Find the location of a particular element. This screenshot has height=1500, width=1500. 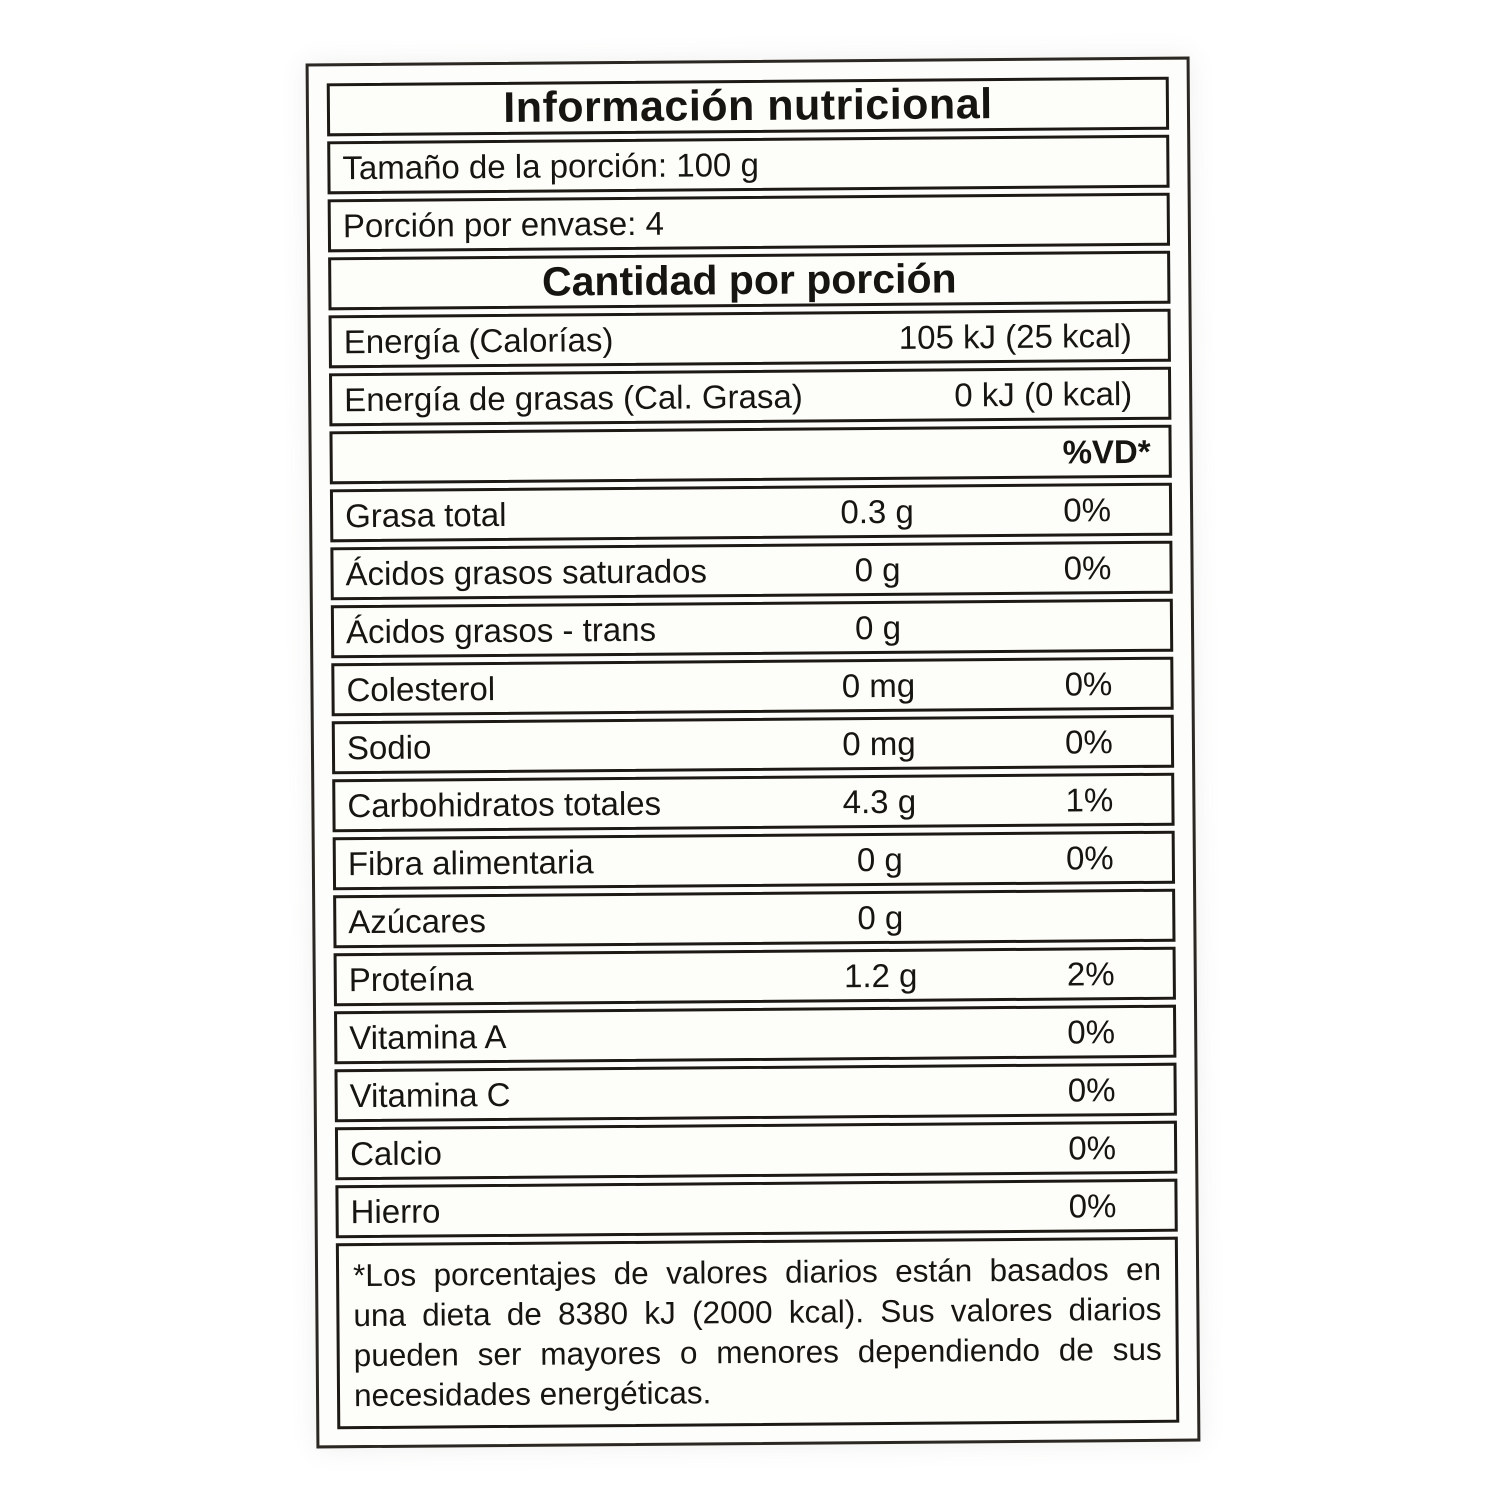

nutrient-amount: 4.3 g is located at coordinates (879, 801).